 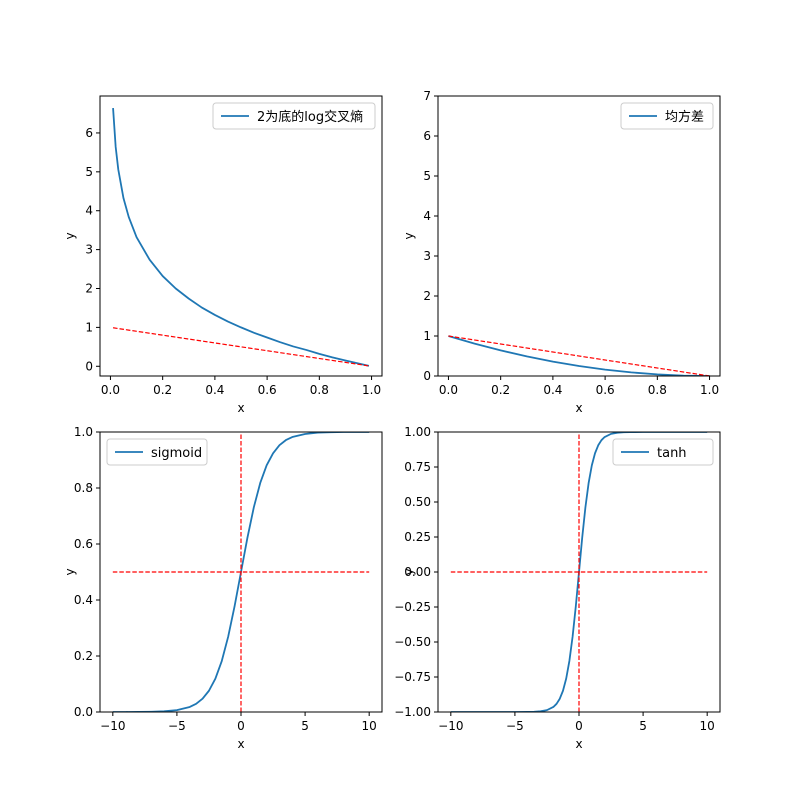 I want to click on y-tick-label: −0.75, so click(x=412, y=677).